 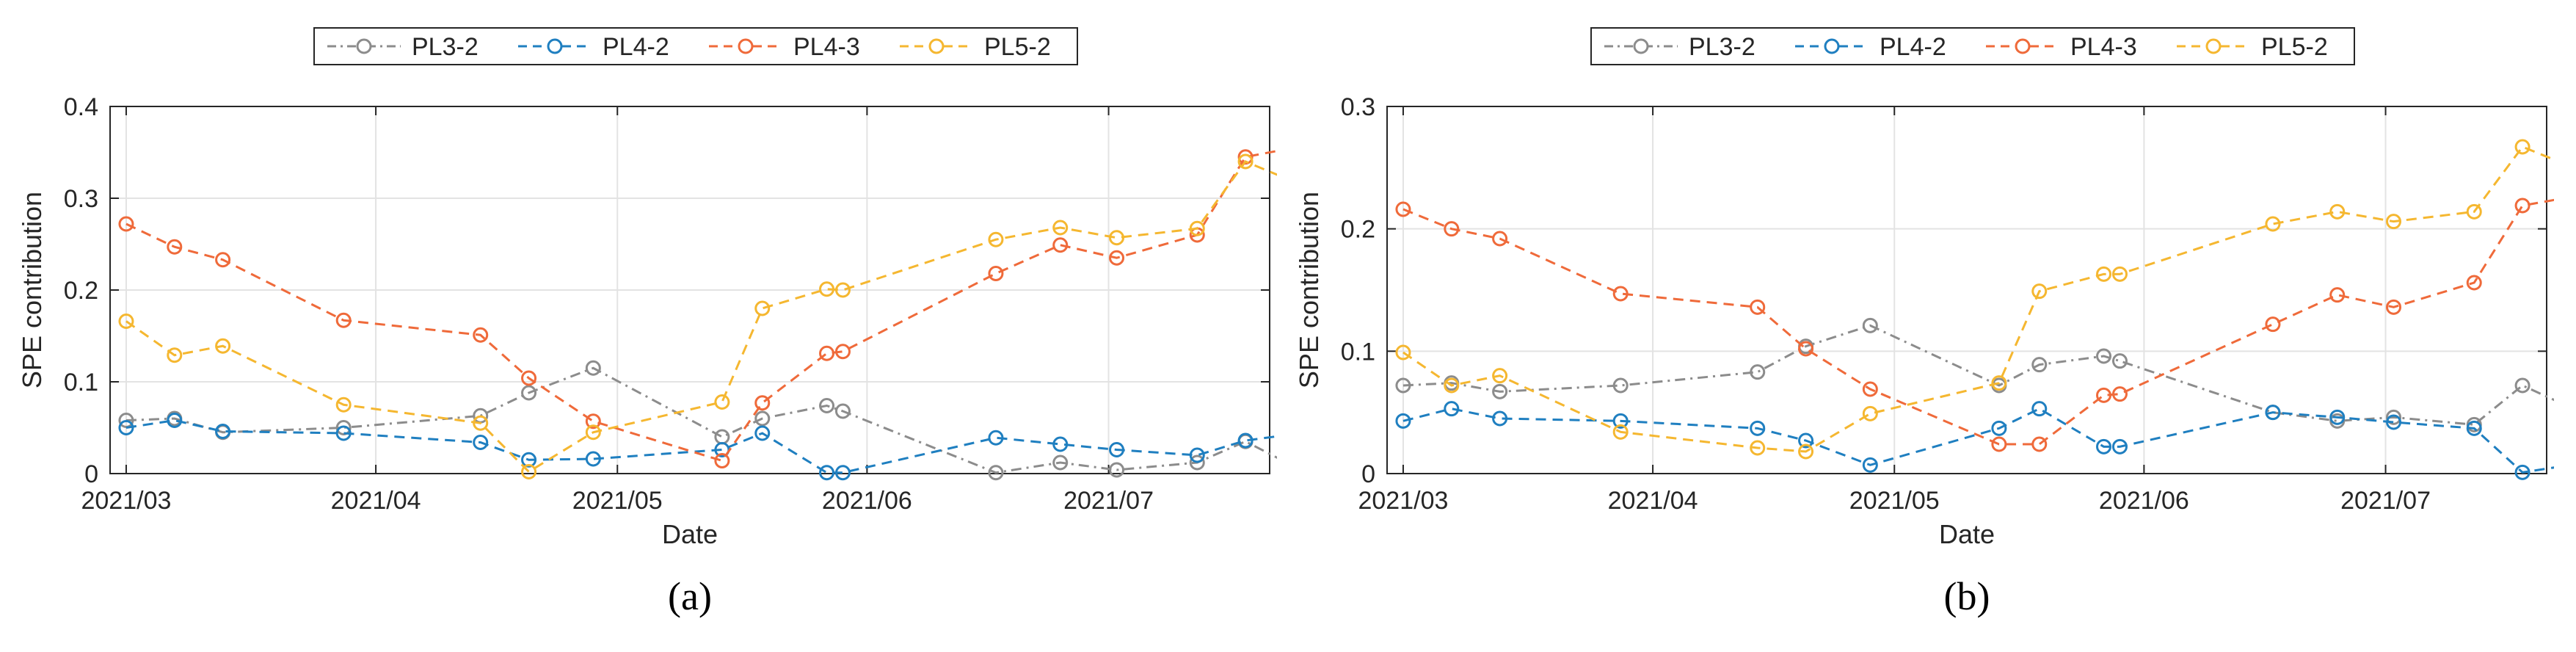 I want to click on x-tick-label: 2021/04, so click(x=1653, y=501).